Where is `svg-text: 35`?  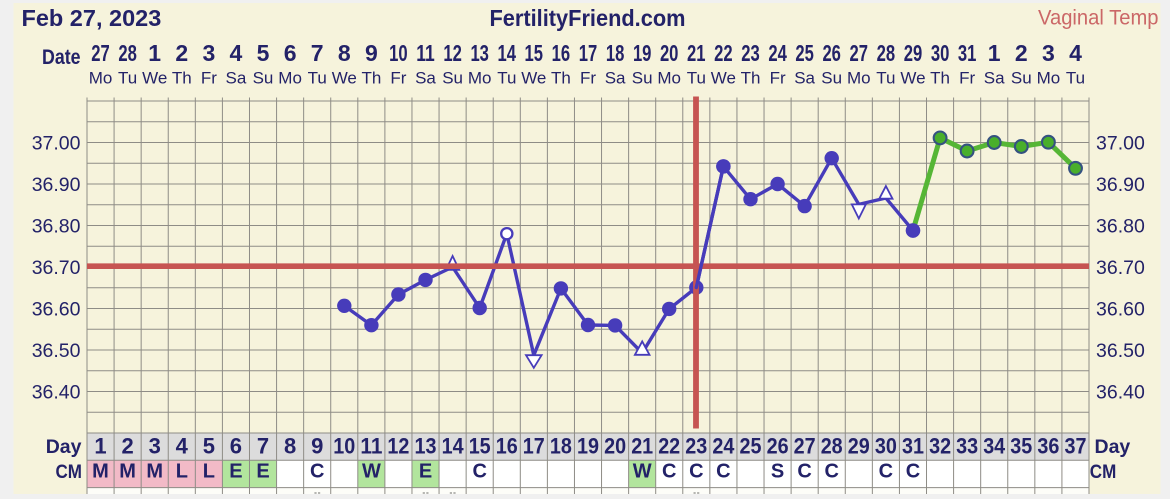
svg-text: 35 is located at coordinates (1021, 446).